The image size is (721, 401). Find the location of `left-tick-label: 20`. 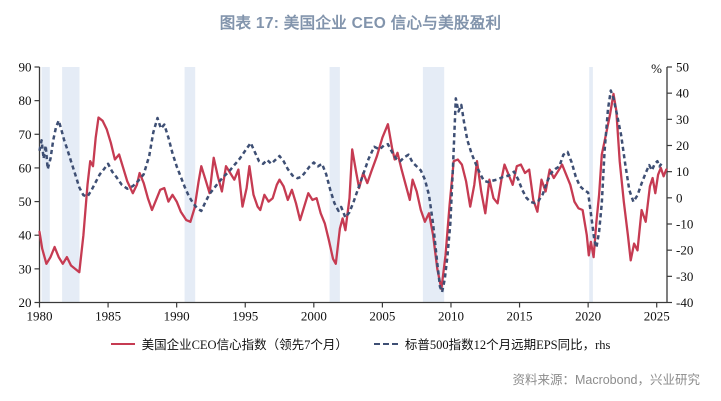

left-tick-label: 20 is located at coordinates (25, 302).